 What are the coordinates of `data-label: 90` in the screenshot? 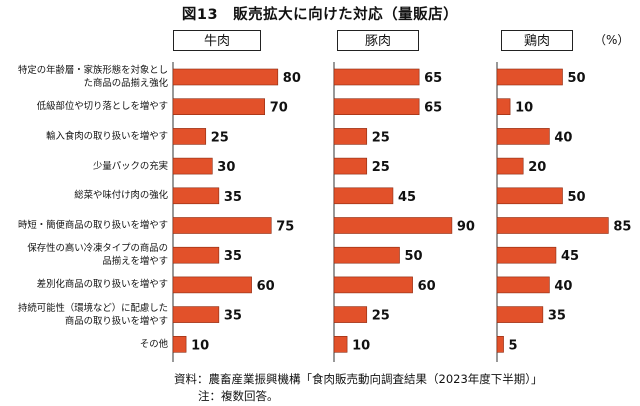 It's located at (466, 227).